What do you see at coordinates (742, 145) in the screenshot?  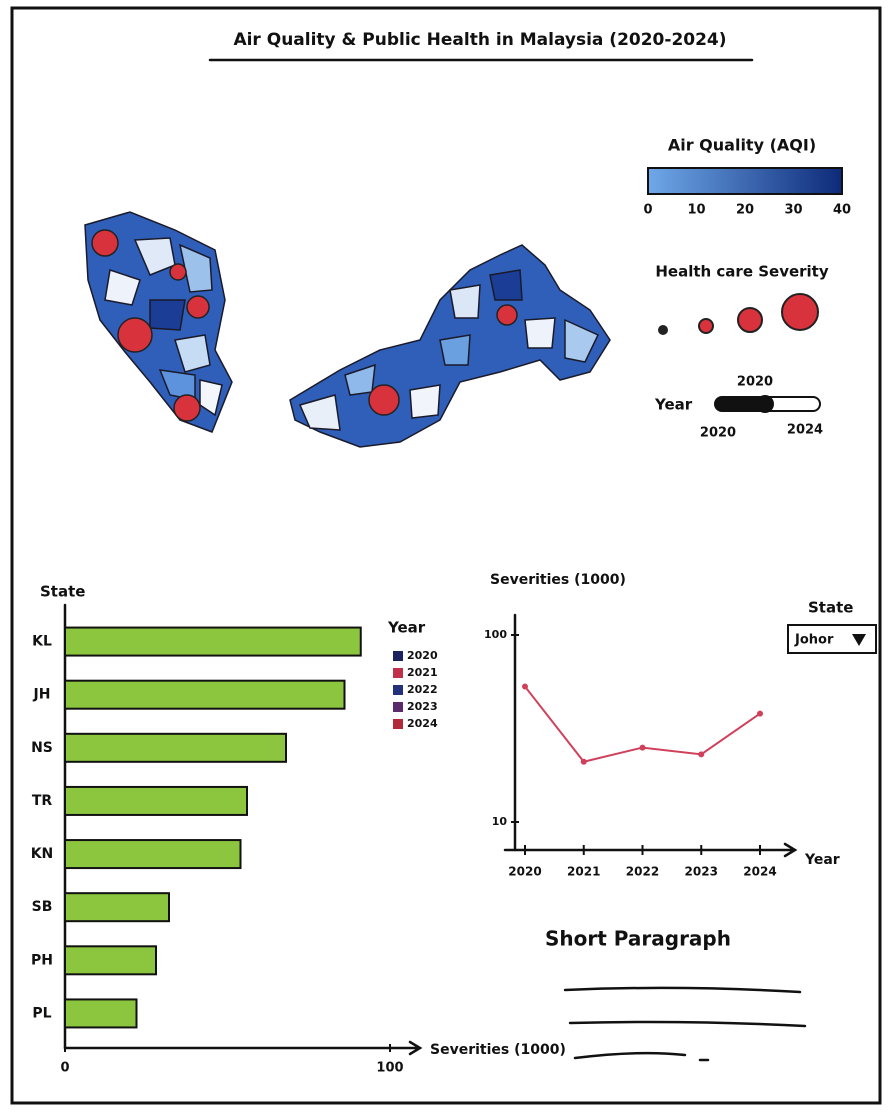 I see `aqi-legend-title: Air Quality (AQI)` at bounding box center [742, 145].